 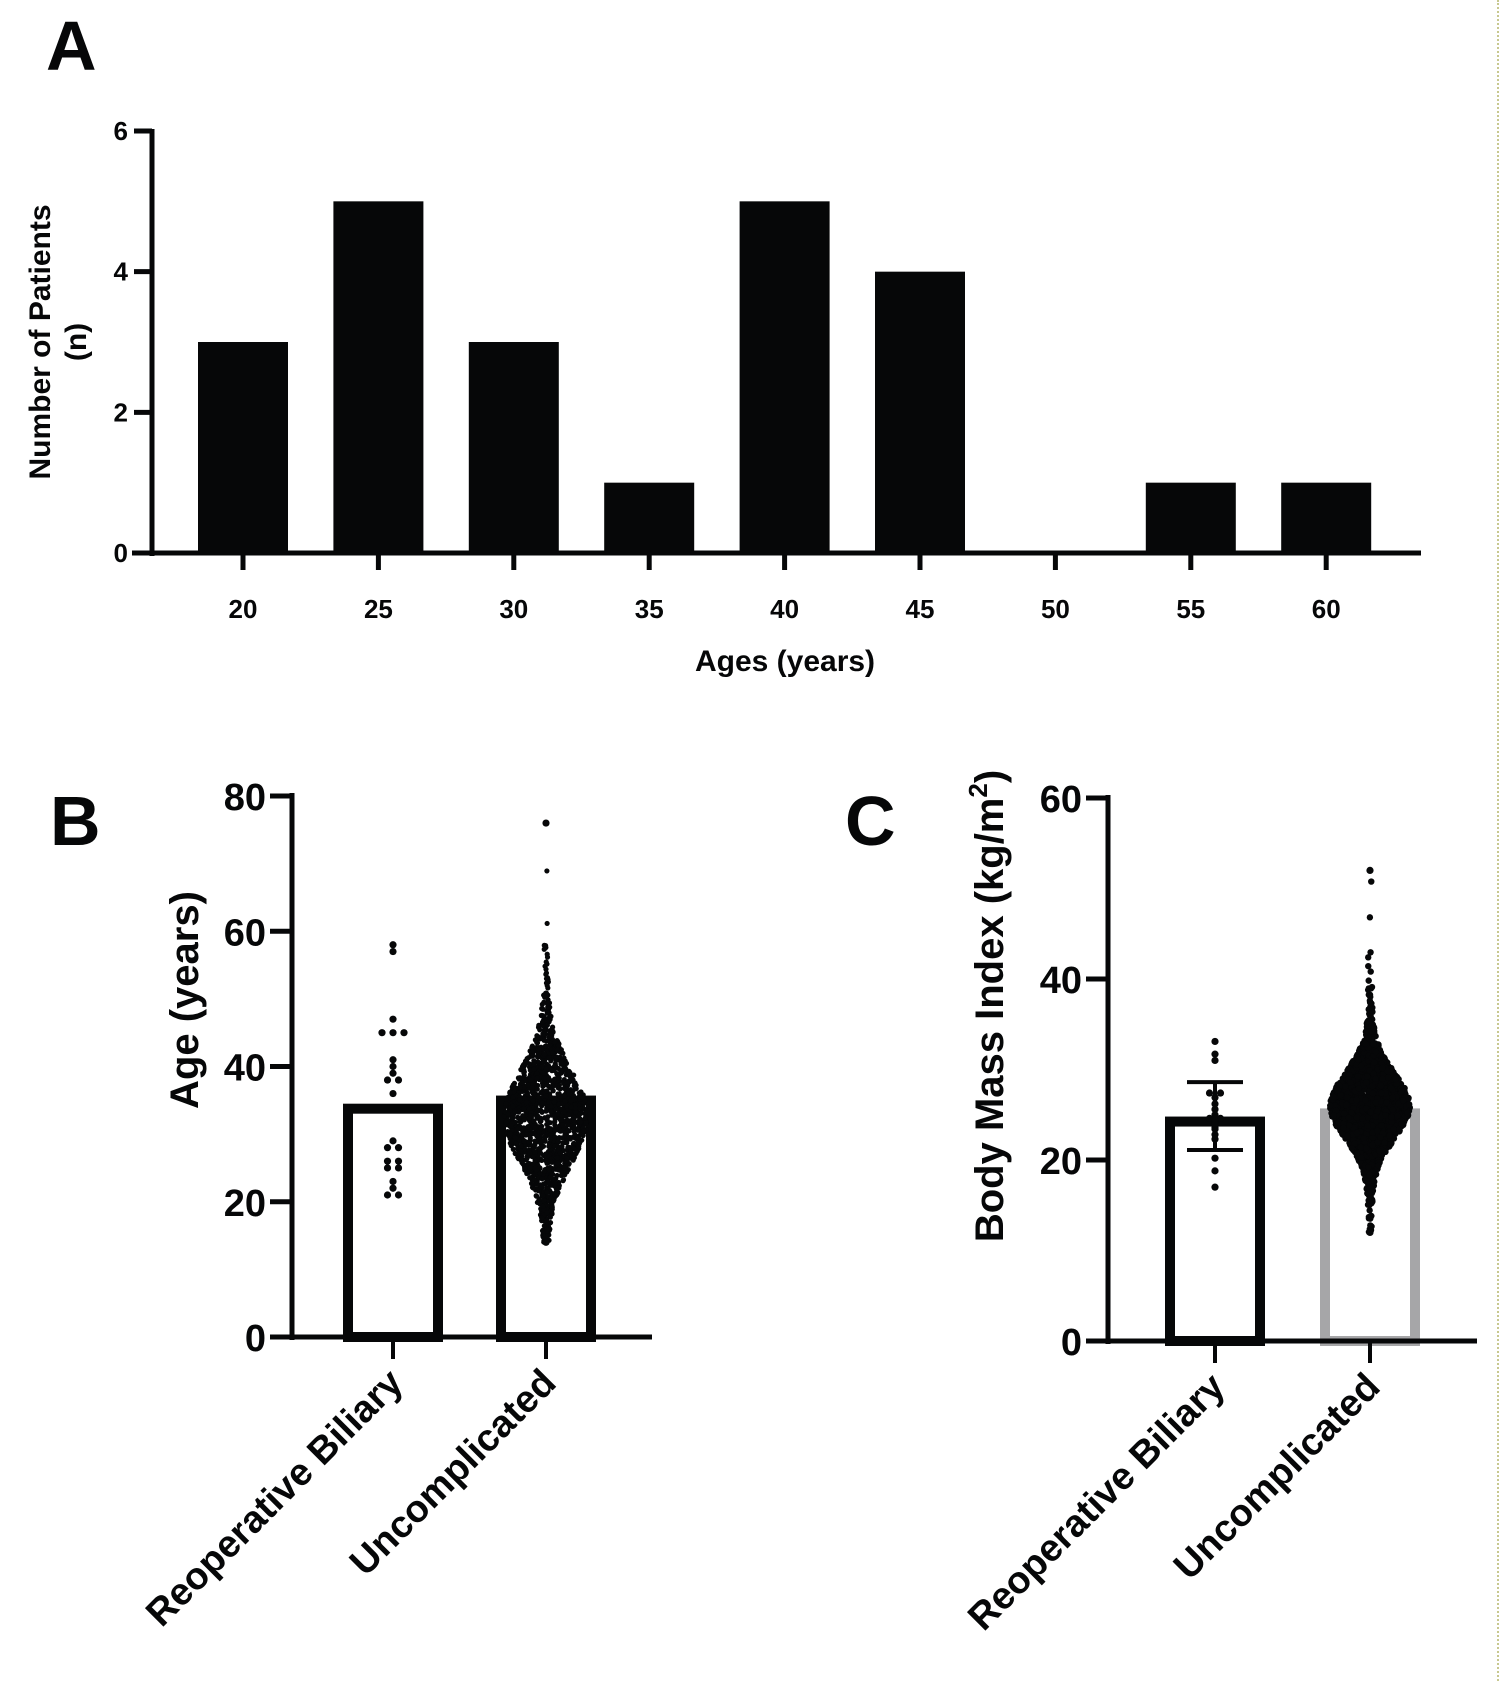 What do you see at coordinates (245, 798) in the screenshot?
I see `panel-b-y-tick-label: 80` at bounding box center [245, 798].